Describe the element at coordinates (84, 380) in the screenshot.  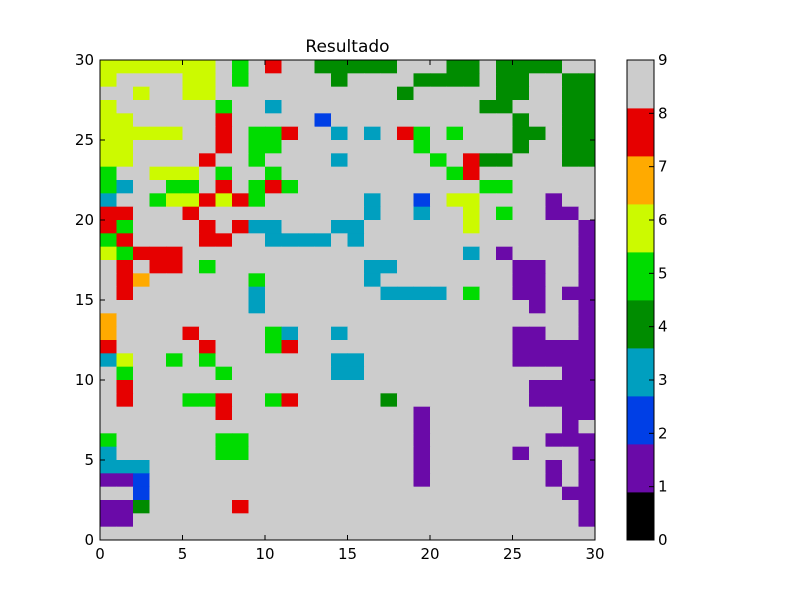
I see `y-tick-label: 10` at that location.